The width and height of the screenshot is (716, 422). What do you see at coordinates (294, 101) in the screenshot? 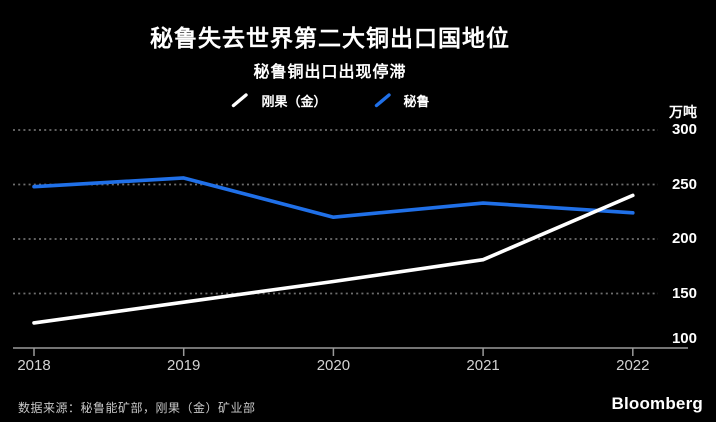
I see `legend-label: 刚果（金）` at bounding box center [294, 101].